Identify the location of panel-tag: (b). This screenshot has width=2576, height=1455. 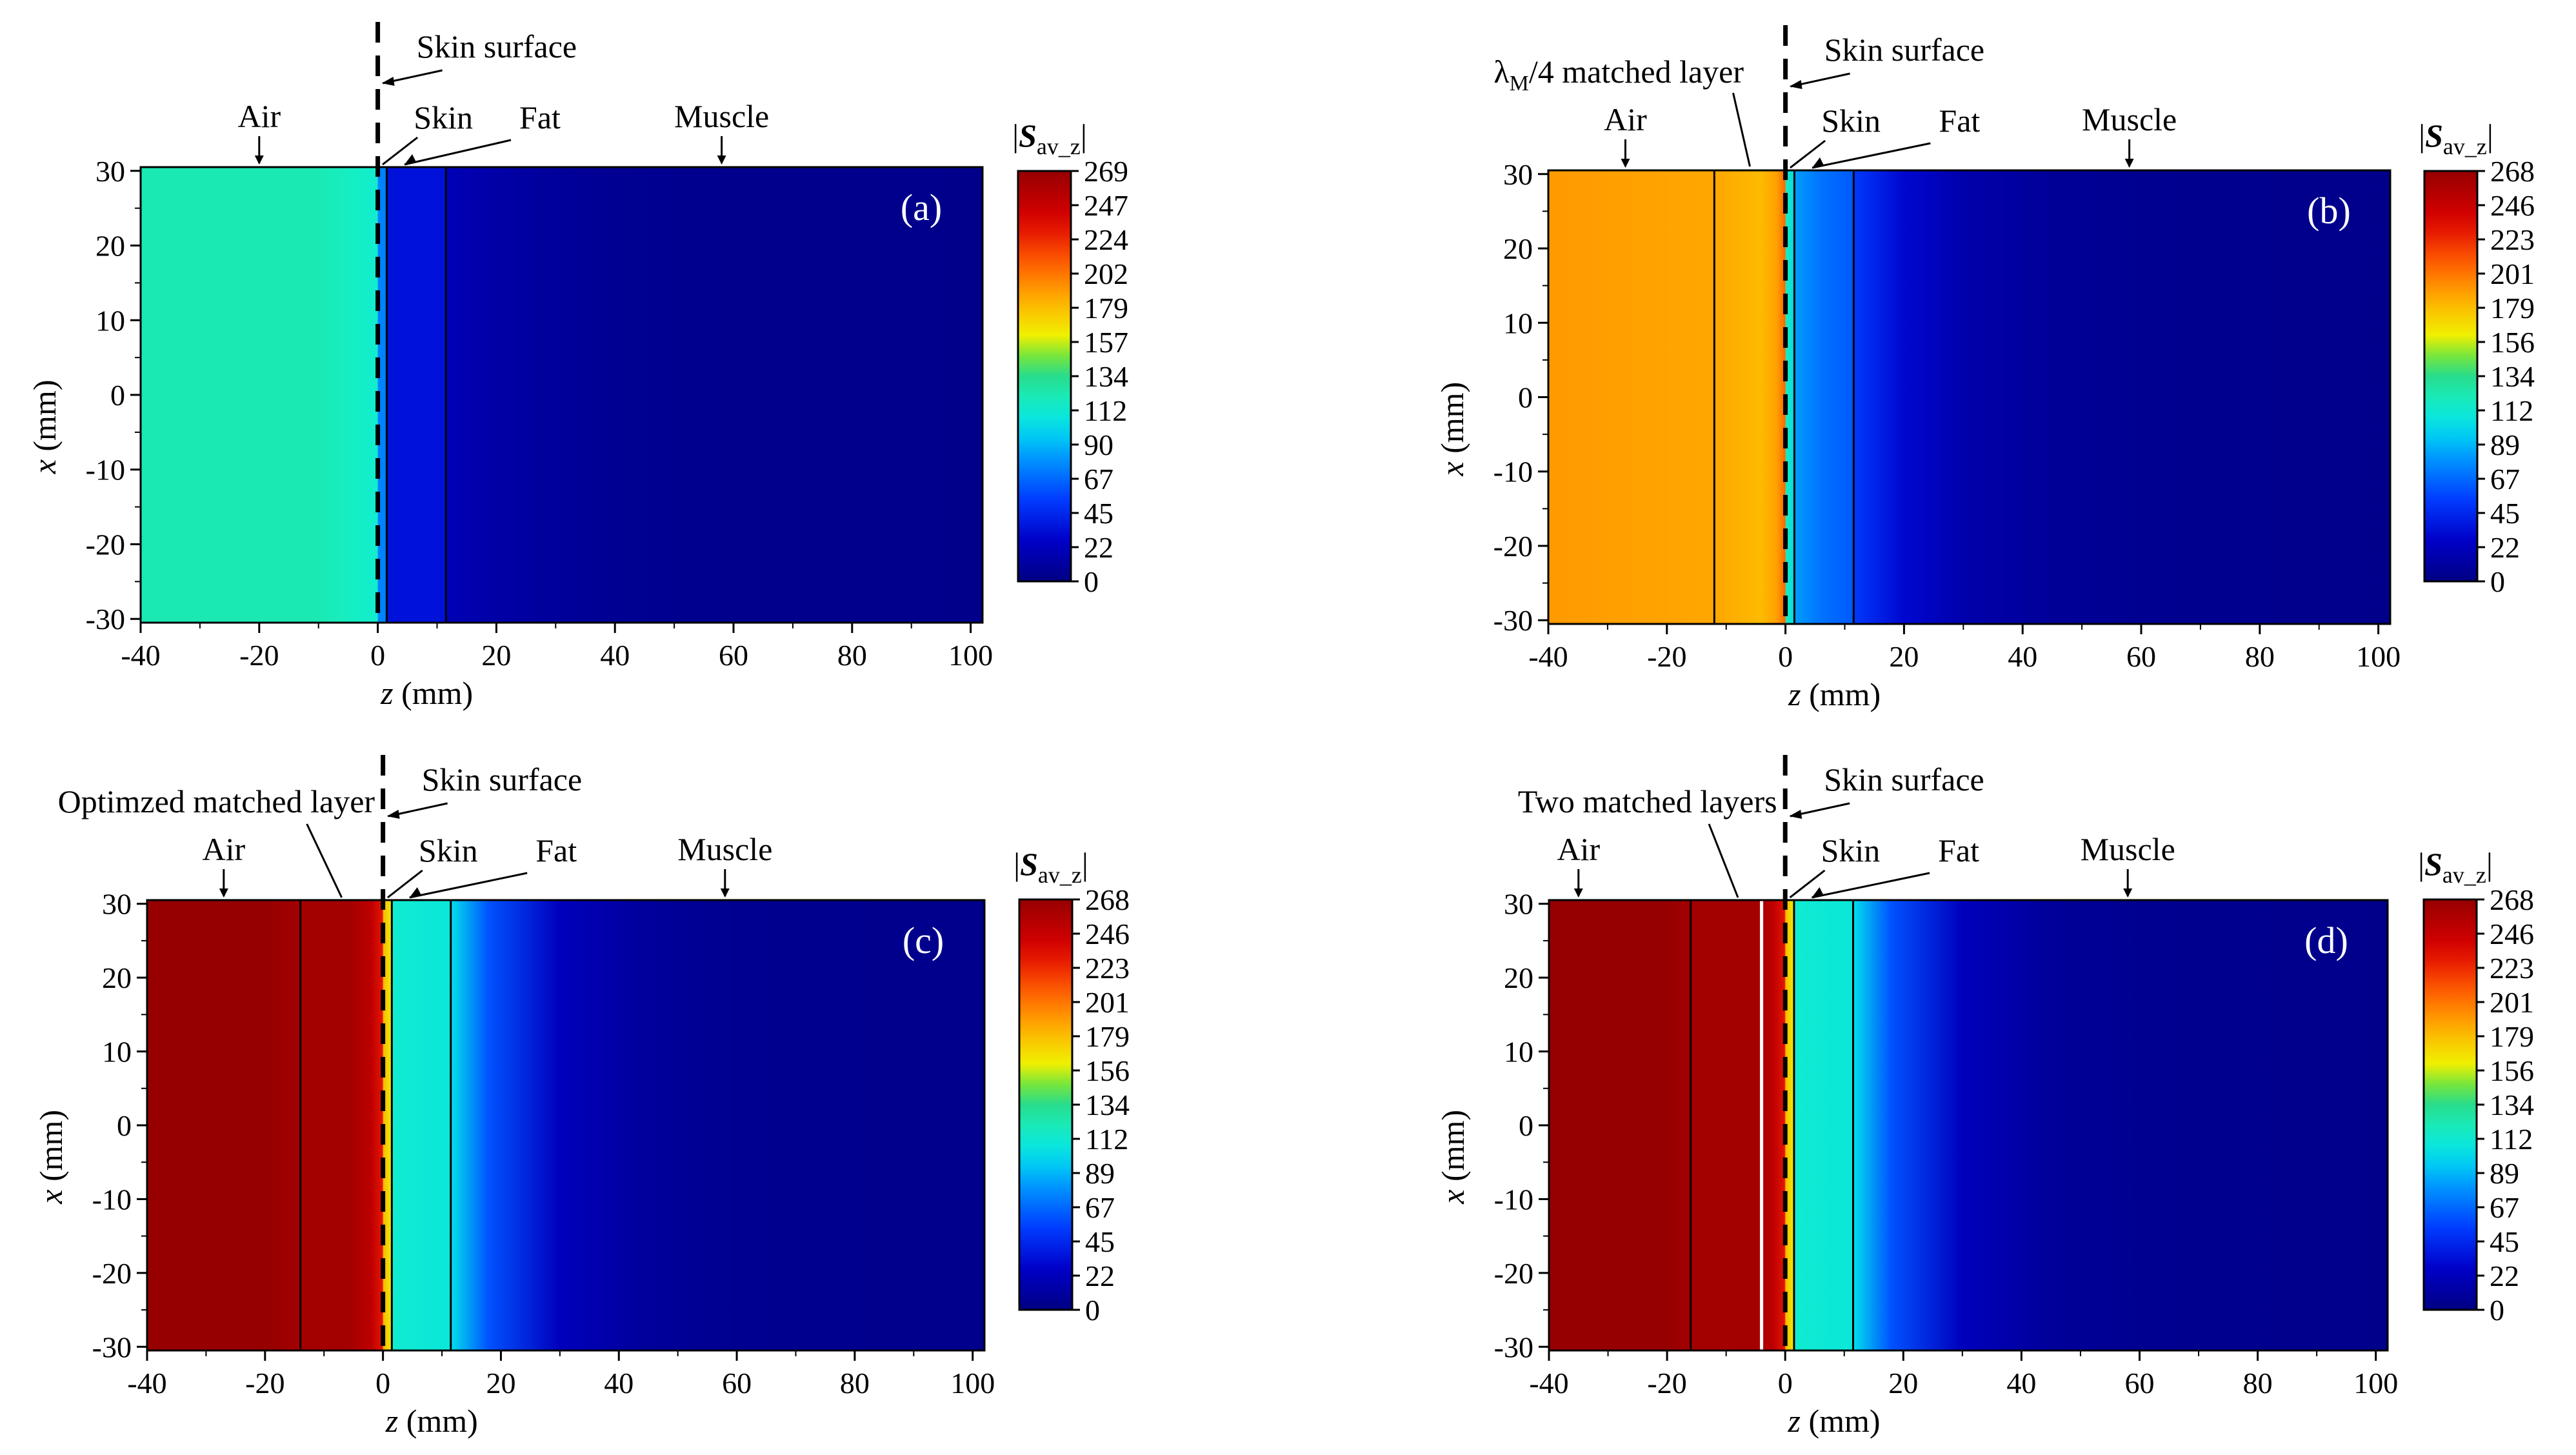
(2329, 211).